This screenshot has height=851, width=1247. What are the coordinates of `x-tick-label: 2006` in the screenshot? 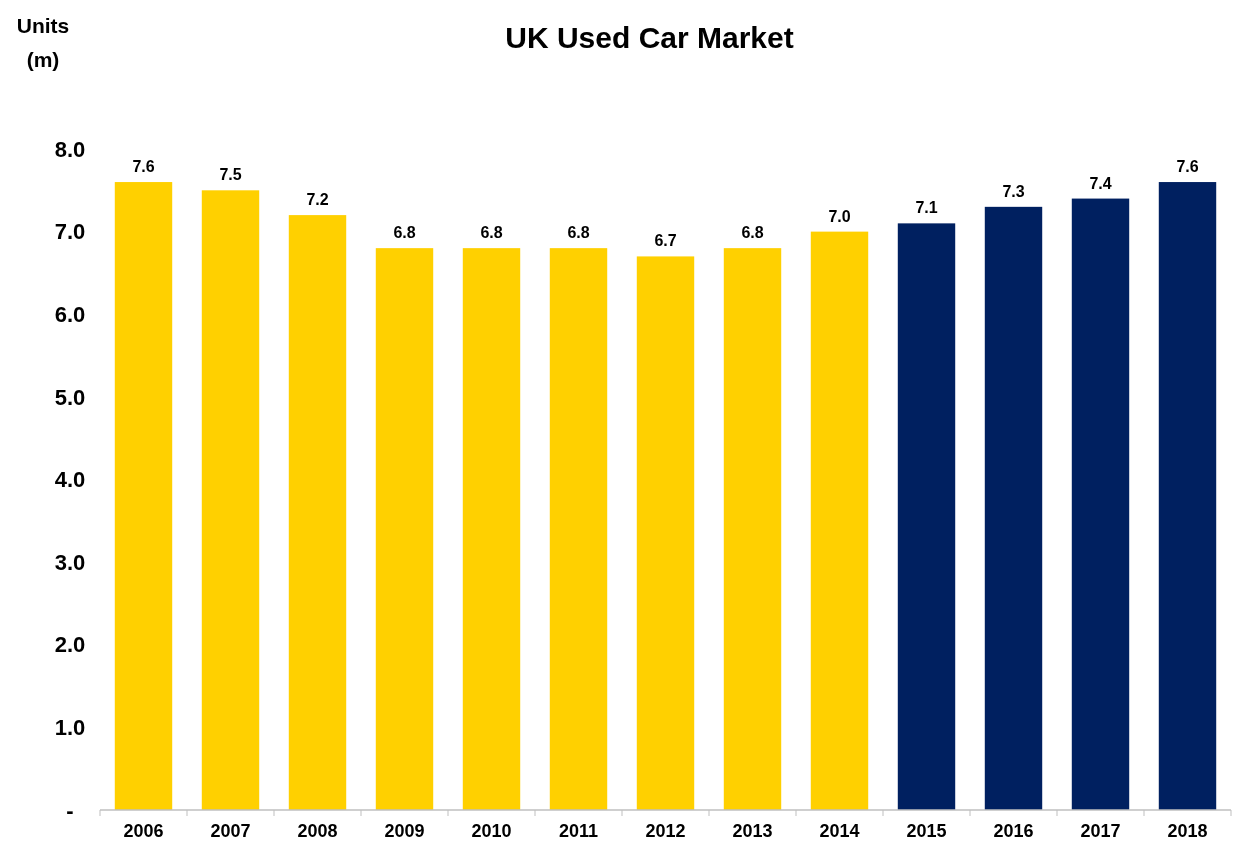 It's located at (143, 831).